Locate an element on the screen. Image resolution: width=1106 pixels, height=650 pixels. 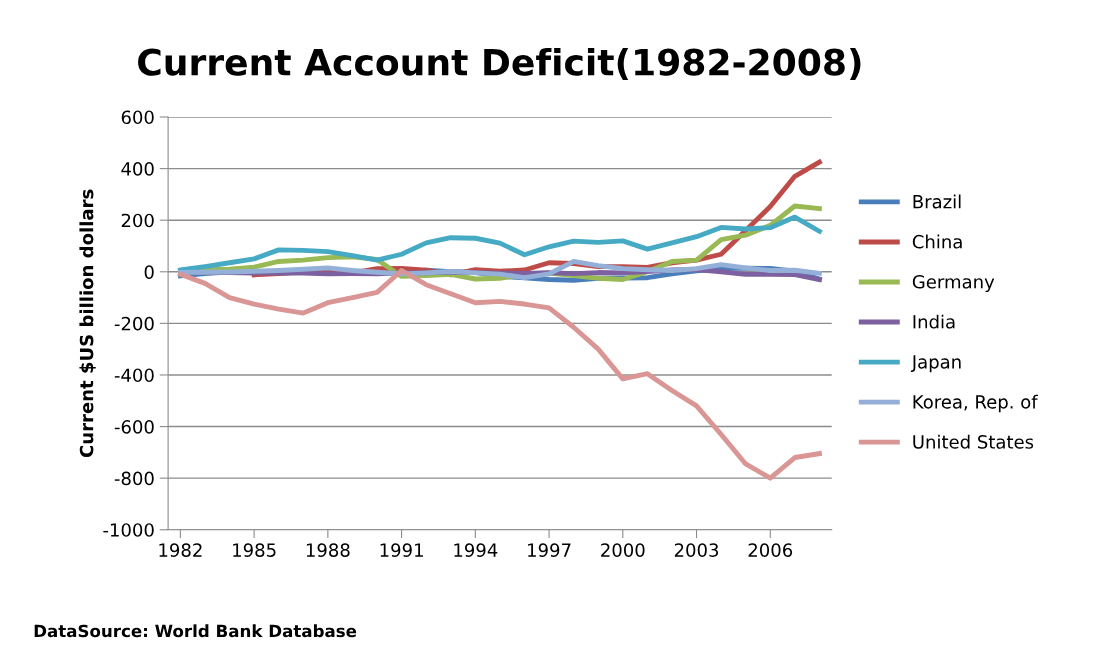
x-tick-label: 1991 is located at coordinates (401, 550).